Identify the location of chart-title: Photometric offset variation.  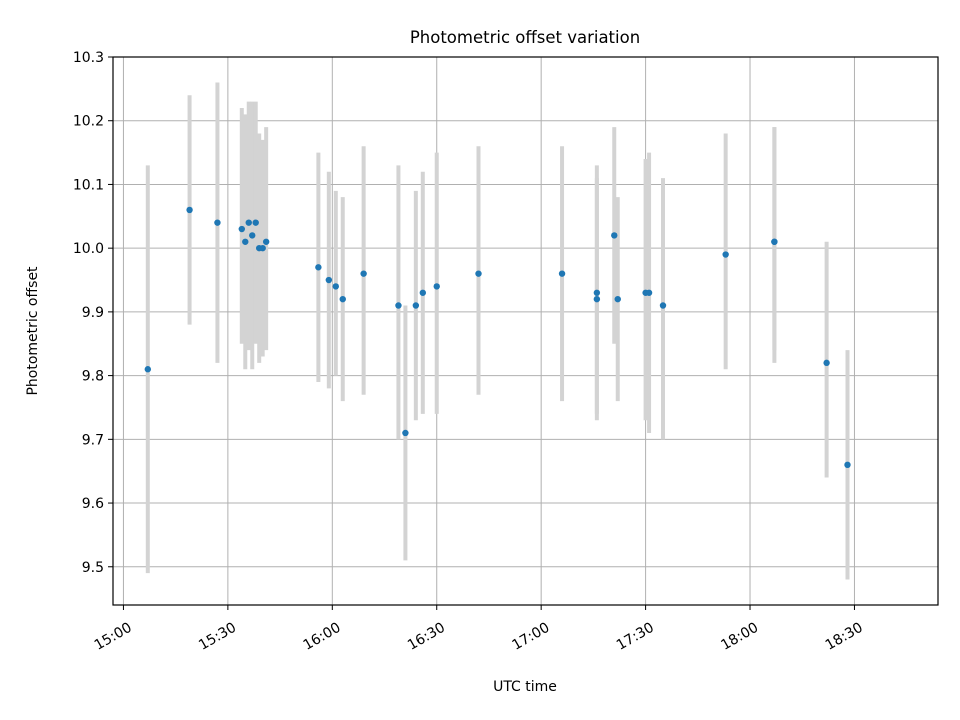
(525, 37).